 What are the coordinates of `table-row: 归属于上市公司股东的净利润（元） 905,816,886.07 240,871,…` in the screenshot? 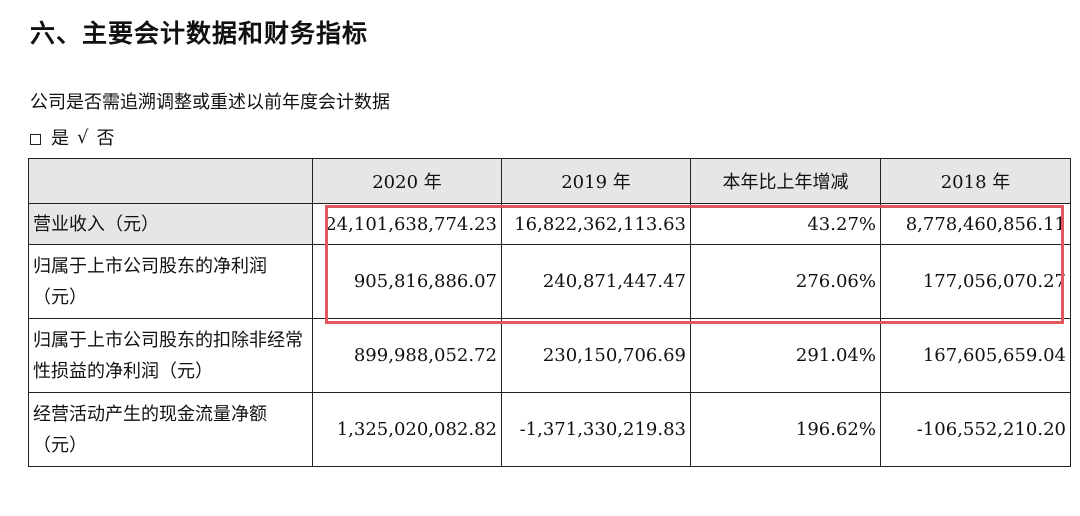 It's located at (549, 281).